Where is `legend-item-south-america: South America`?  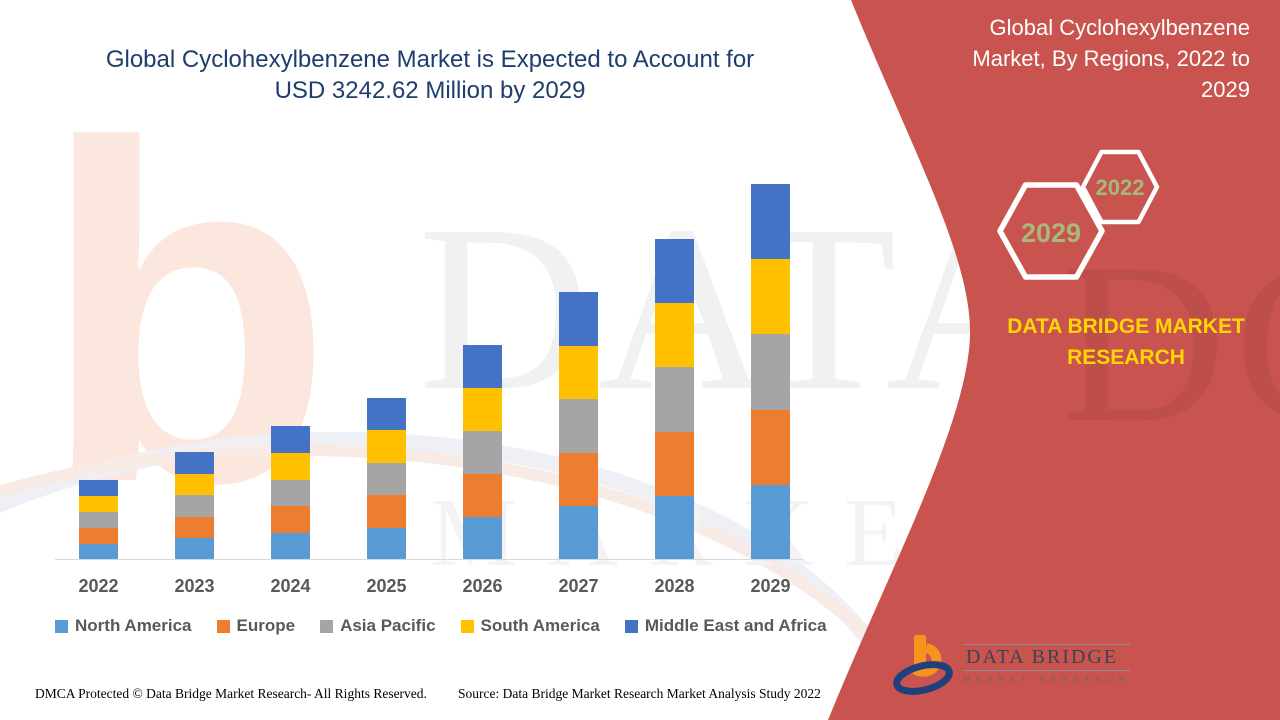 legend-item-south-america: South America is located at coordinates (530, 626).